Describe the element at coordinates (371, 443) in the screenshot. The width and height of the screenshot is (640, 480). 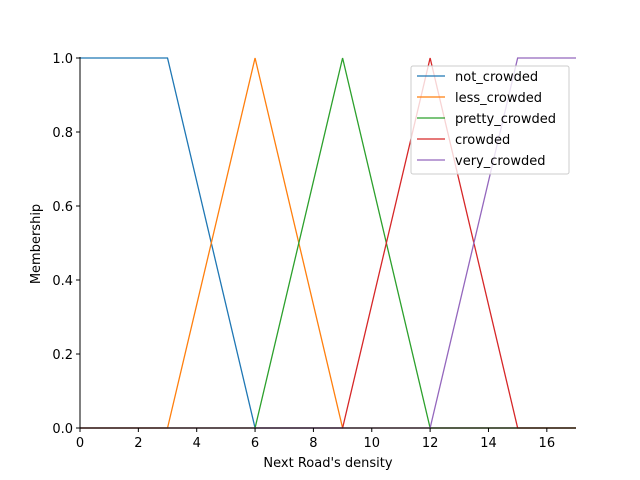
I see `x-tick-label: 10` at that location.